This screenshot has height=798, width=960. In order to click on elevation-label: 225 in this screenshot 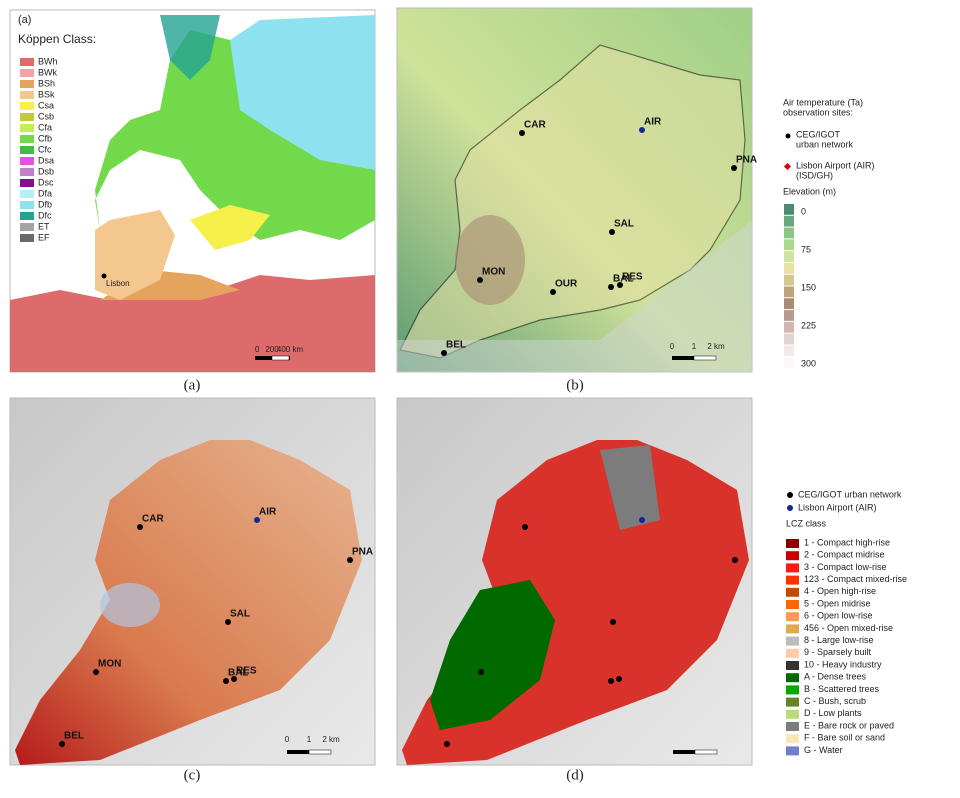, I will do `click(808, 325)`.